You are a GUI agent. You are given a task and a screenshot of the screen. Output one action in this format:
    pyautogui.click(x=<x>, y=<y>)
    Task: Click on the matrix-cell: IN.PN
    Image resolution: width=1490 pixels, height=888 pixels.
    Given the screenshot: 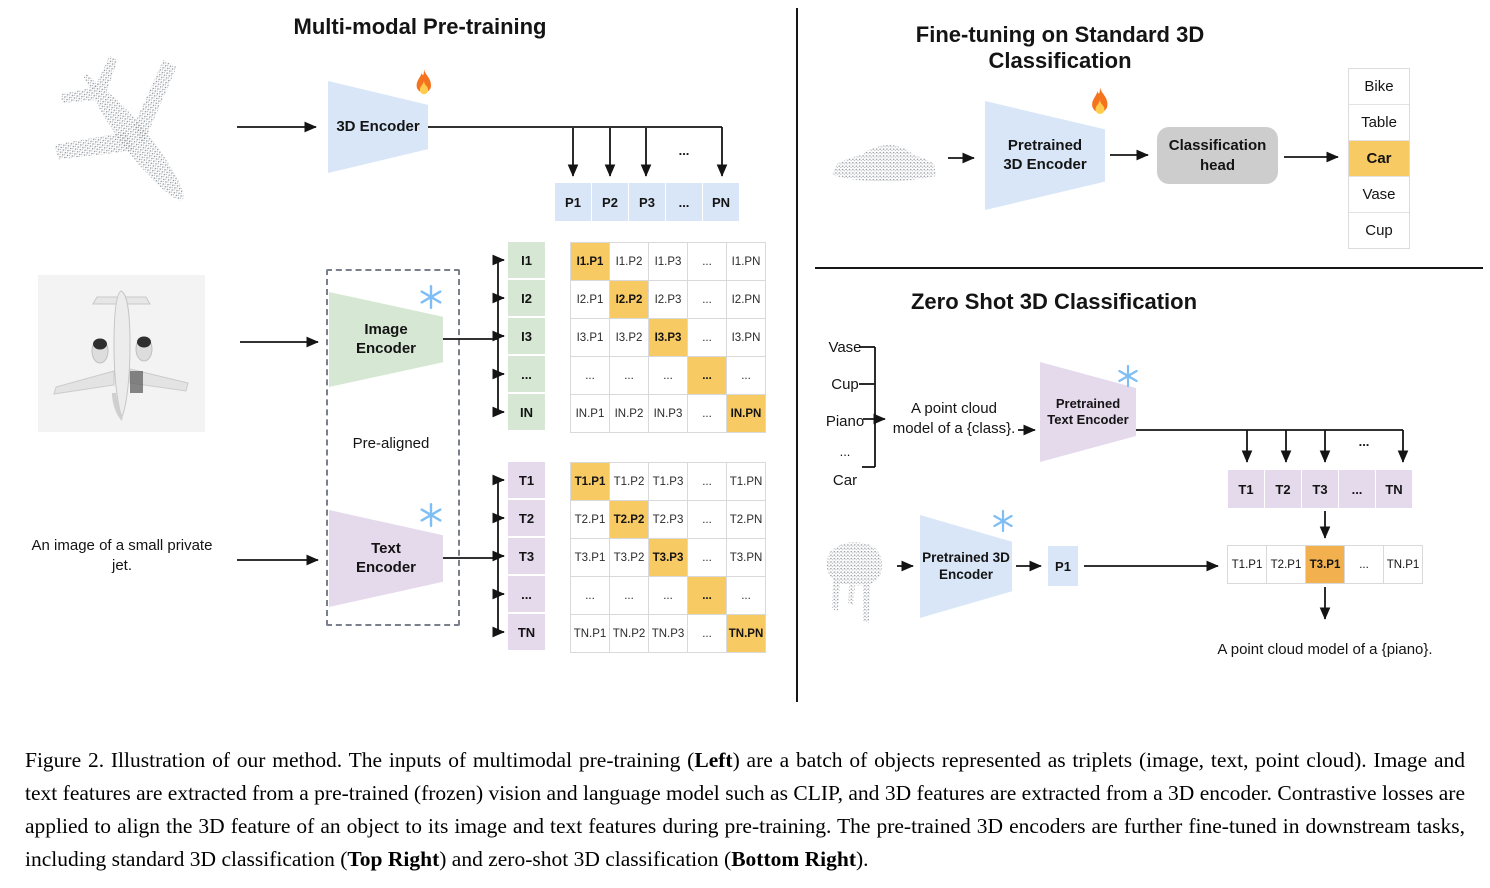 What is the action you would take?
    pyautogui.click(x=746, y=413)
    